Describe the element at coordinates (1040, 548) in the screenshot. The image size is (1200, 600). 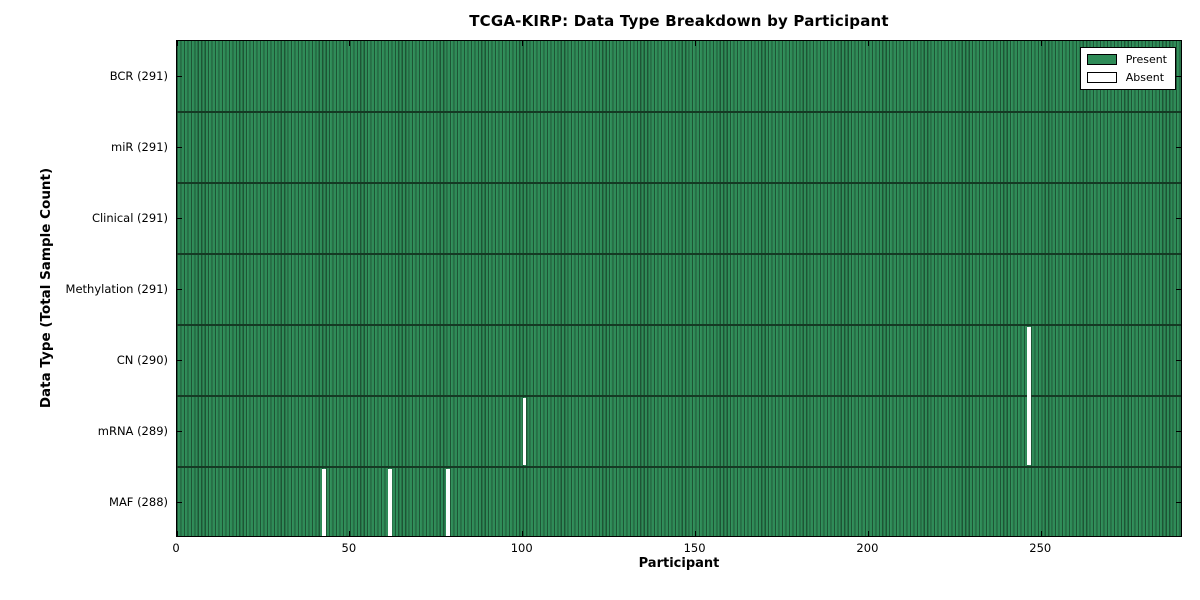
I see `x-tick-label: 250` at that location.